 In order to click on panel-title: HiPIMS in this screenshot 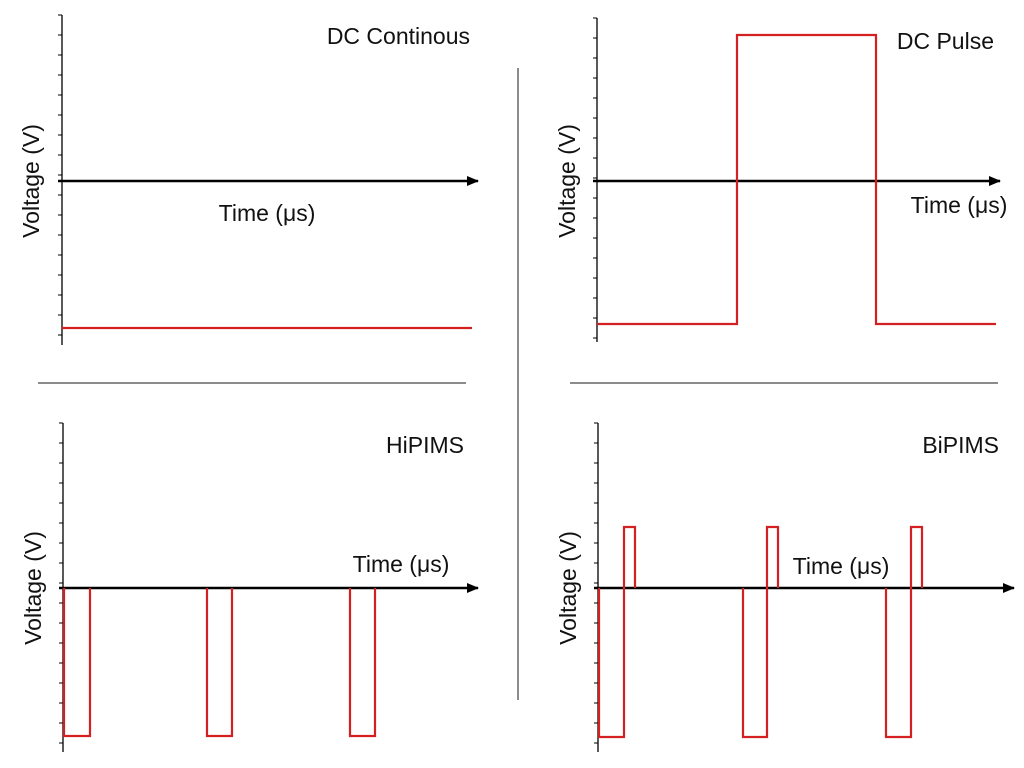, I will do `click(425, 445)`.